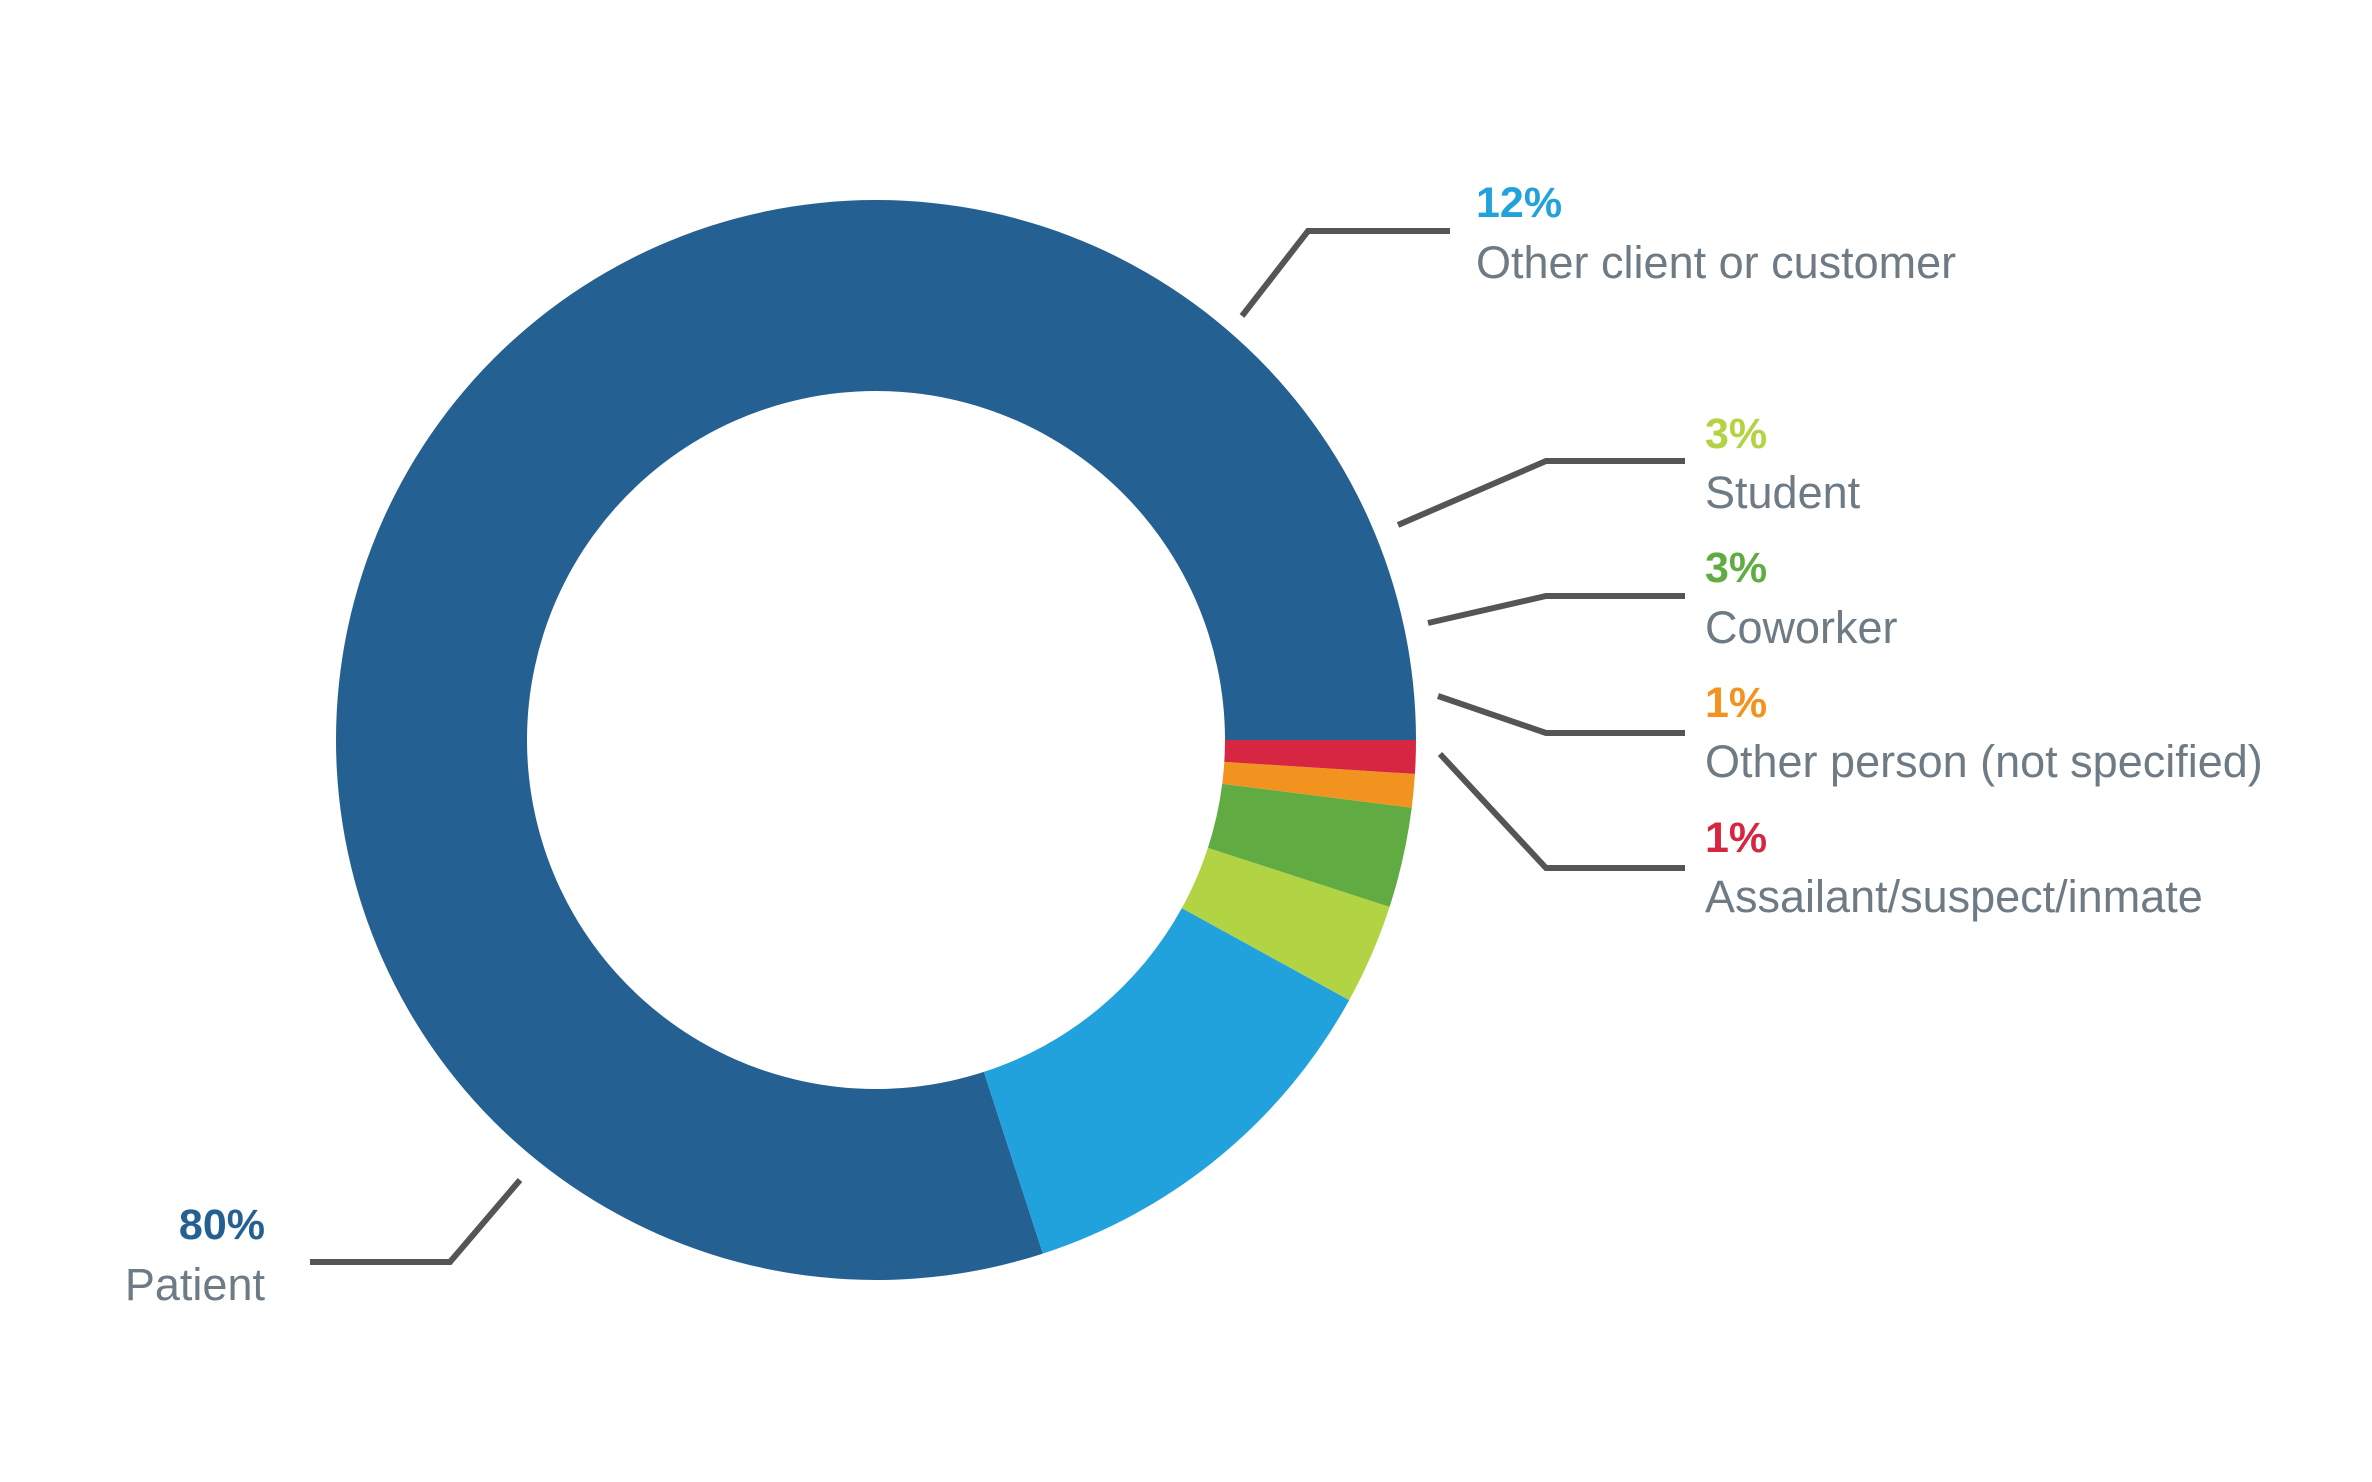  I want to click on slice-category-label-other-person: Other person (not specified), so click(1984, 761).